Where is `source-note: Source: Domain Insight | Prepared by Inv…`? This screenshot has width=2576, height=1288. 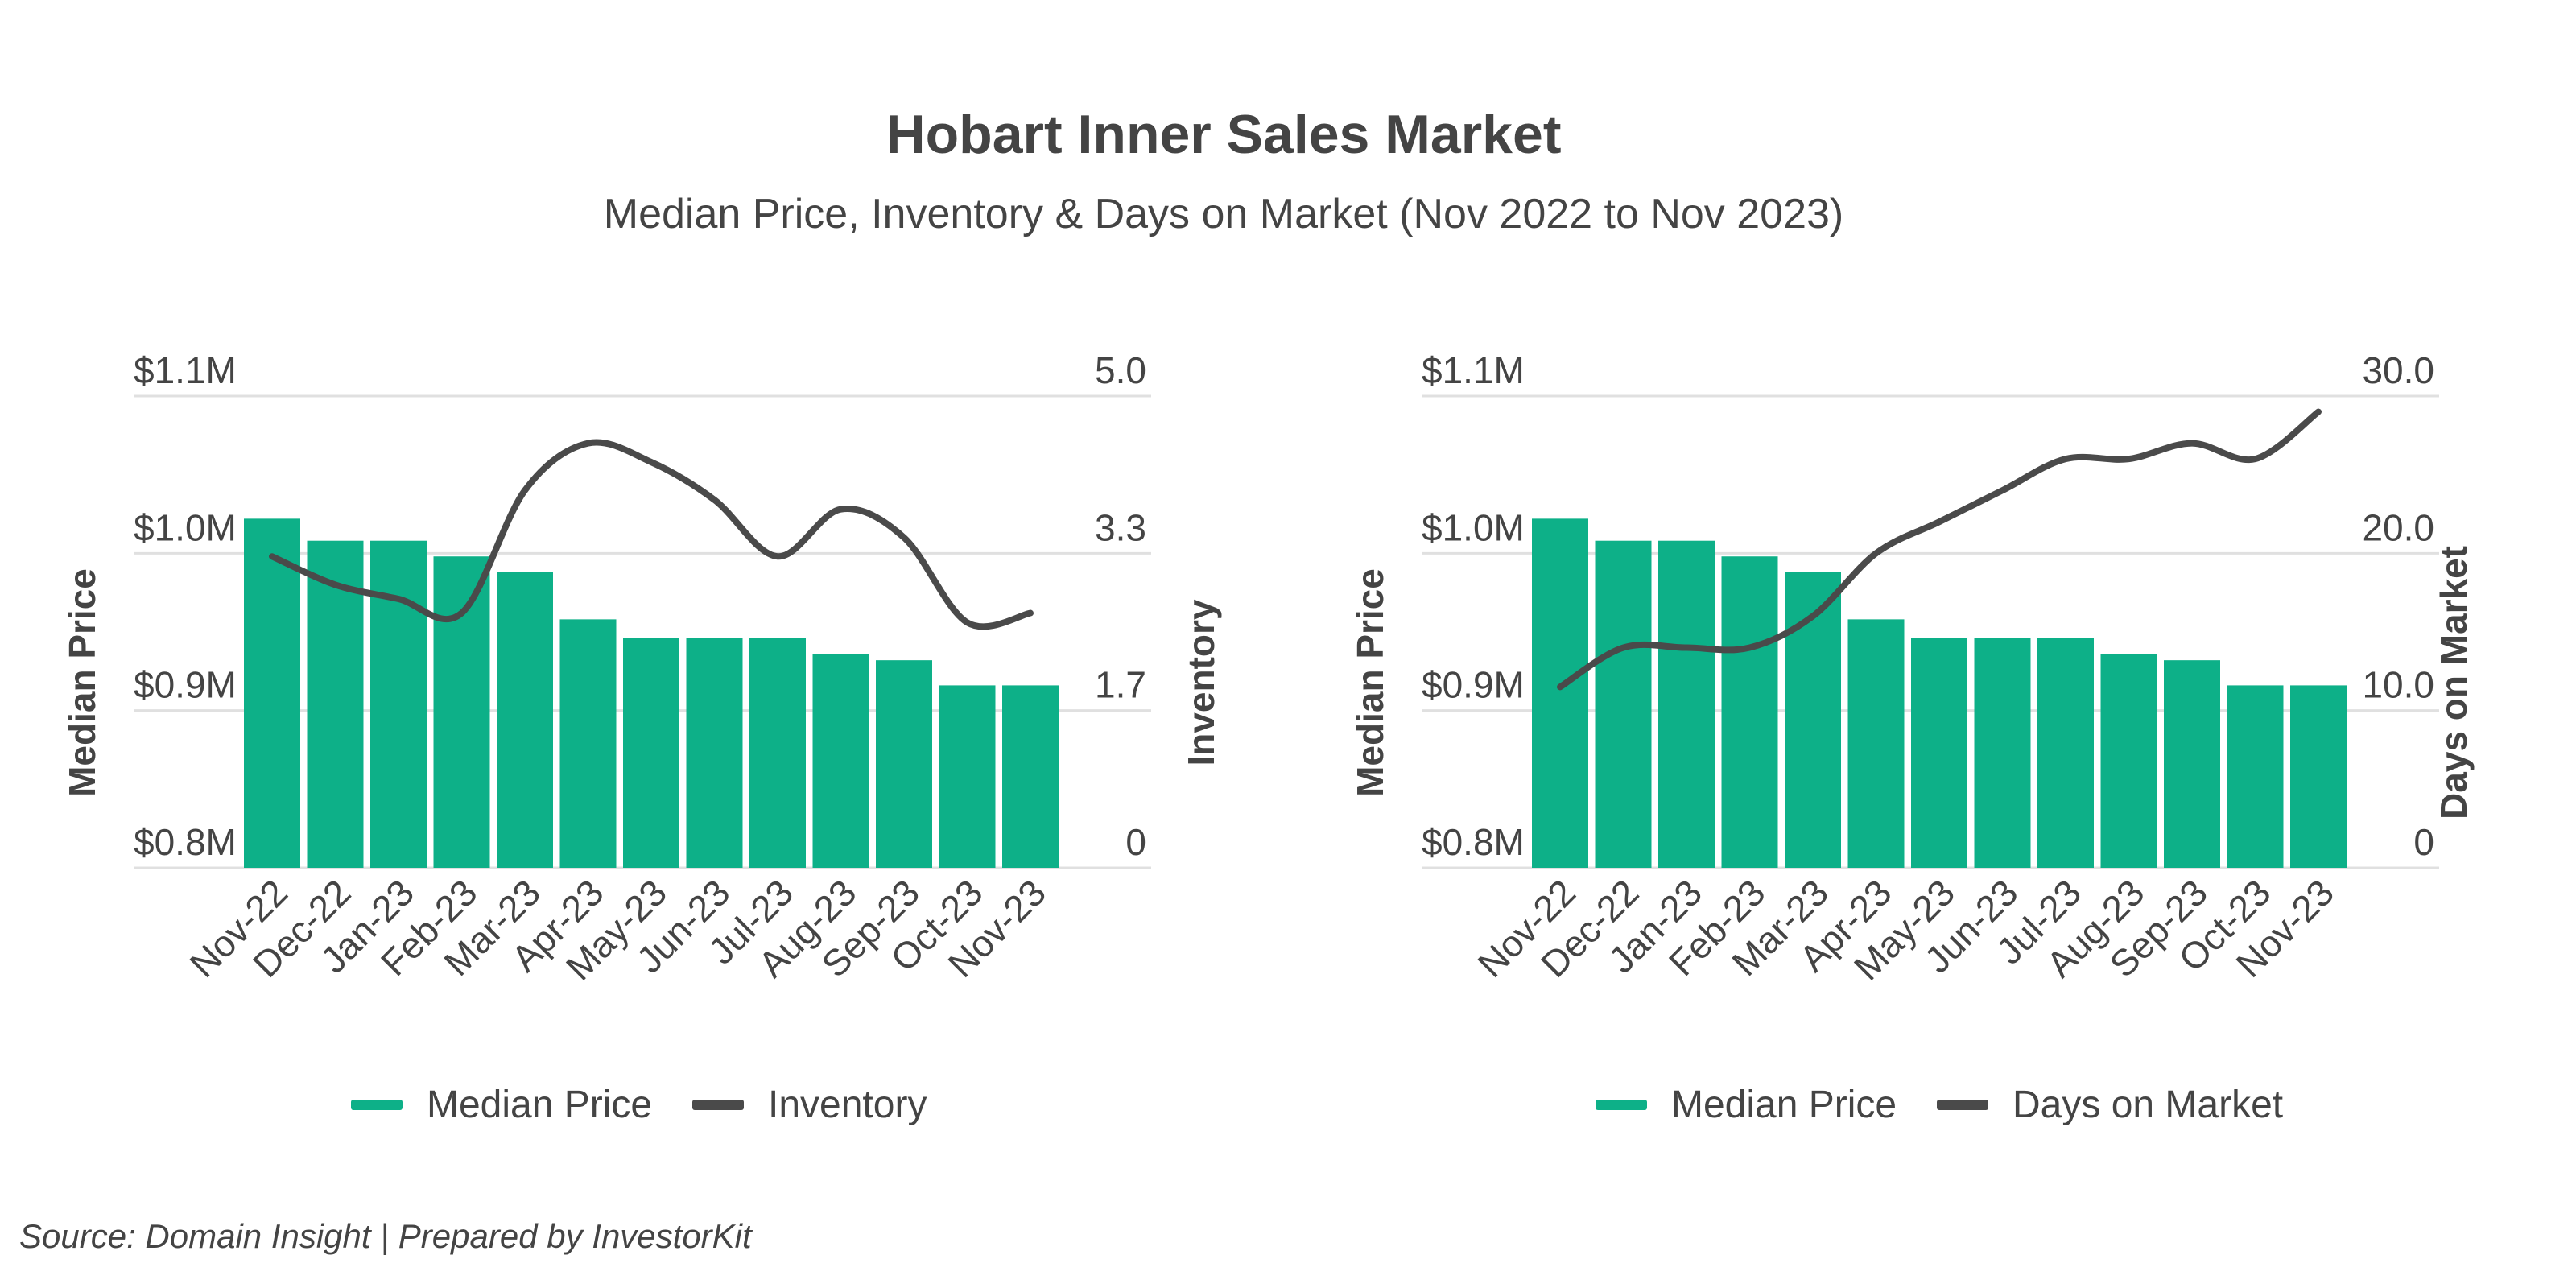 source-note: Source: Domain Insight | Prepared by Inv… is located at coordinates (385, 1236).